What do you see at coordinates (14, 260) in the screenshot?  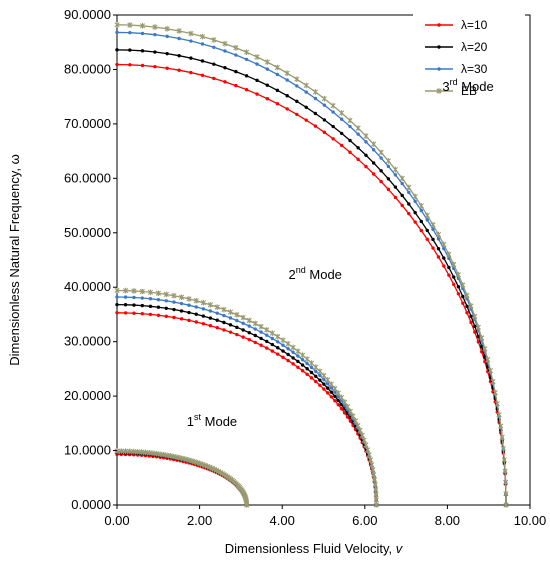 I see `y-axis-title: Dimensionless Natural Frequency, ω` at bounding box center [14, 260].